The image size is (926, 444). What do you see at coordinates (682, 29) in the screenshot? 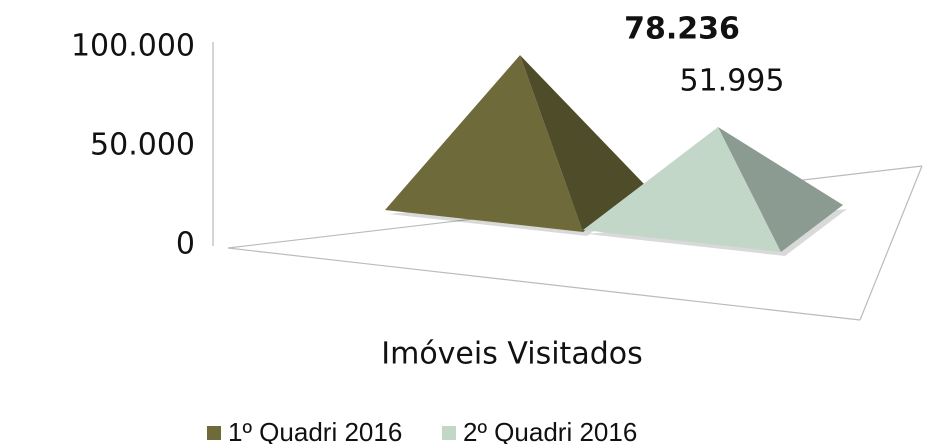
I see `value-label: 78.236` at bounding box center [682, 29].